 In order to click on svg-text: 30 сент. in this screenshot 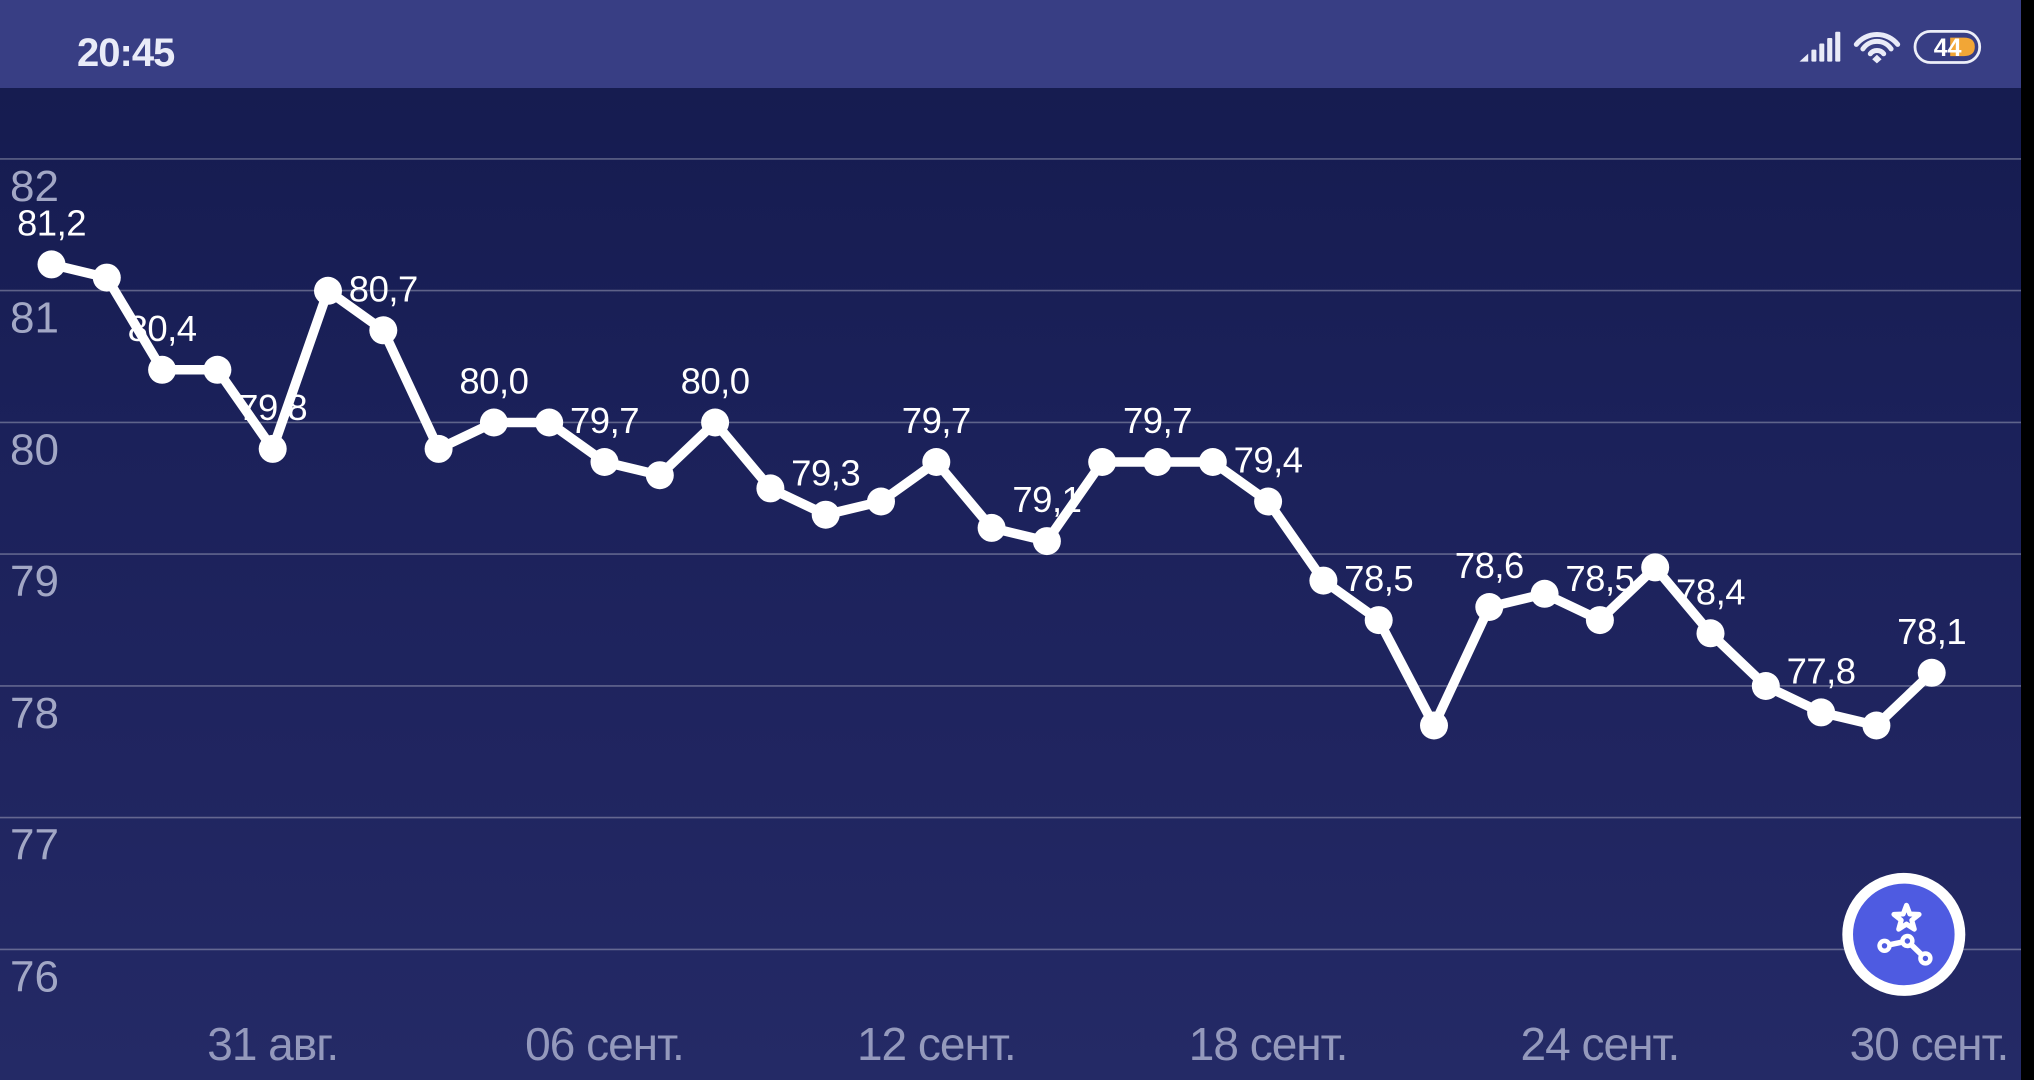, I will do `click(1929, 1044)`.